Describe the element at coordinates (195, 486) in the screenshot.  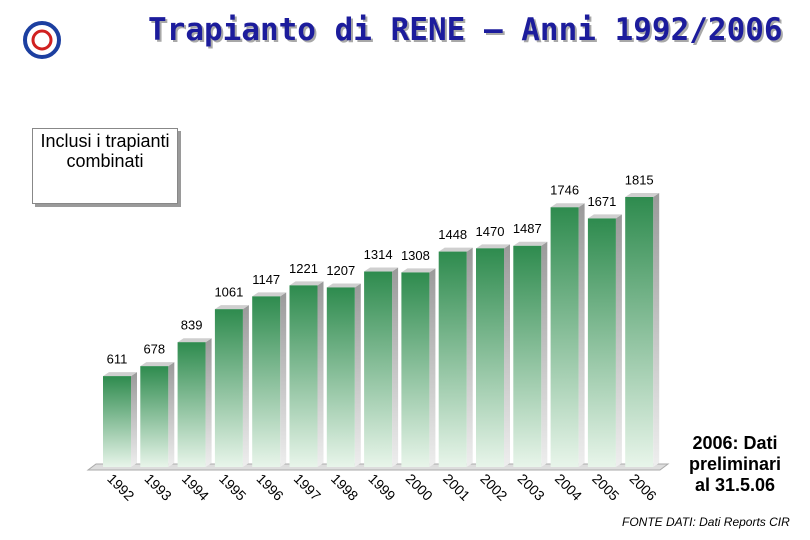
I see `x-tick-label: 1994` at that location.